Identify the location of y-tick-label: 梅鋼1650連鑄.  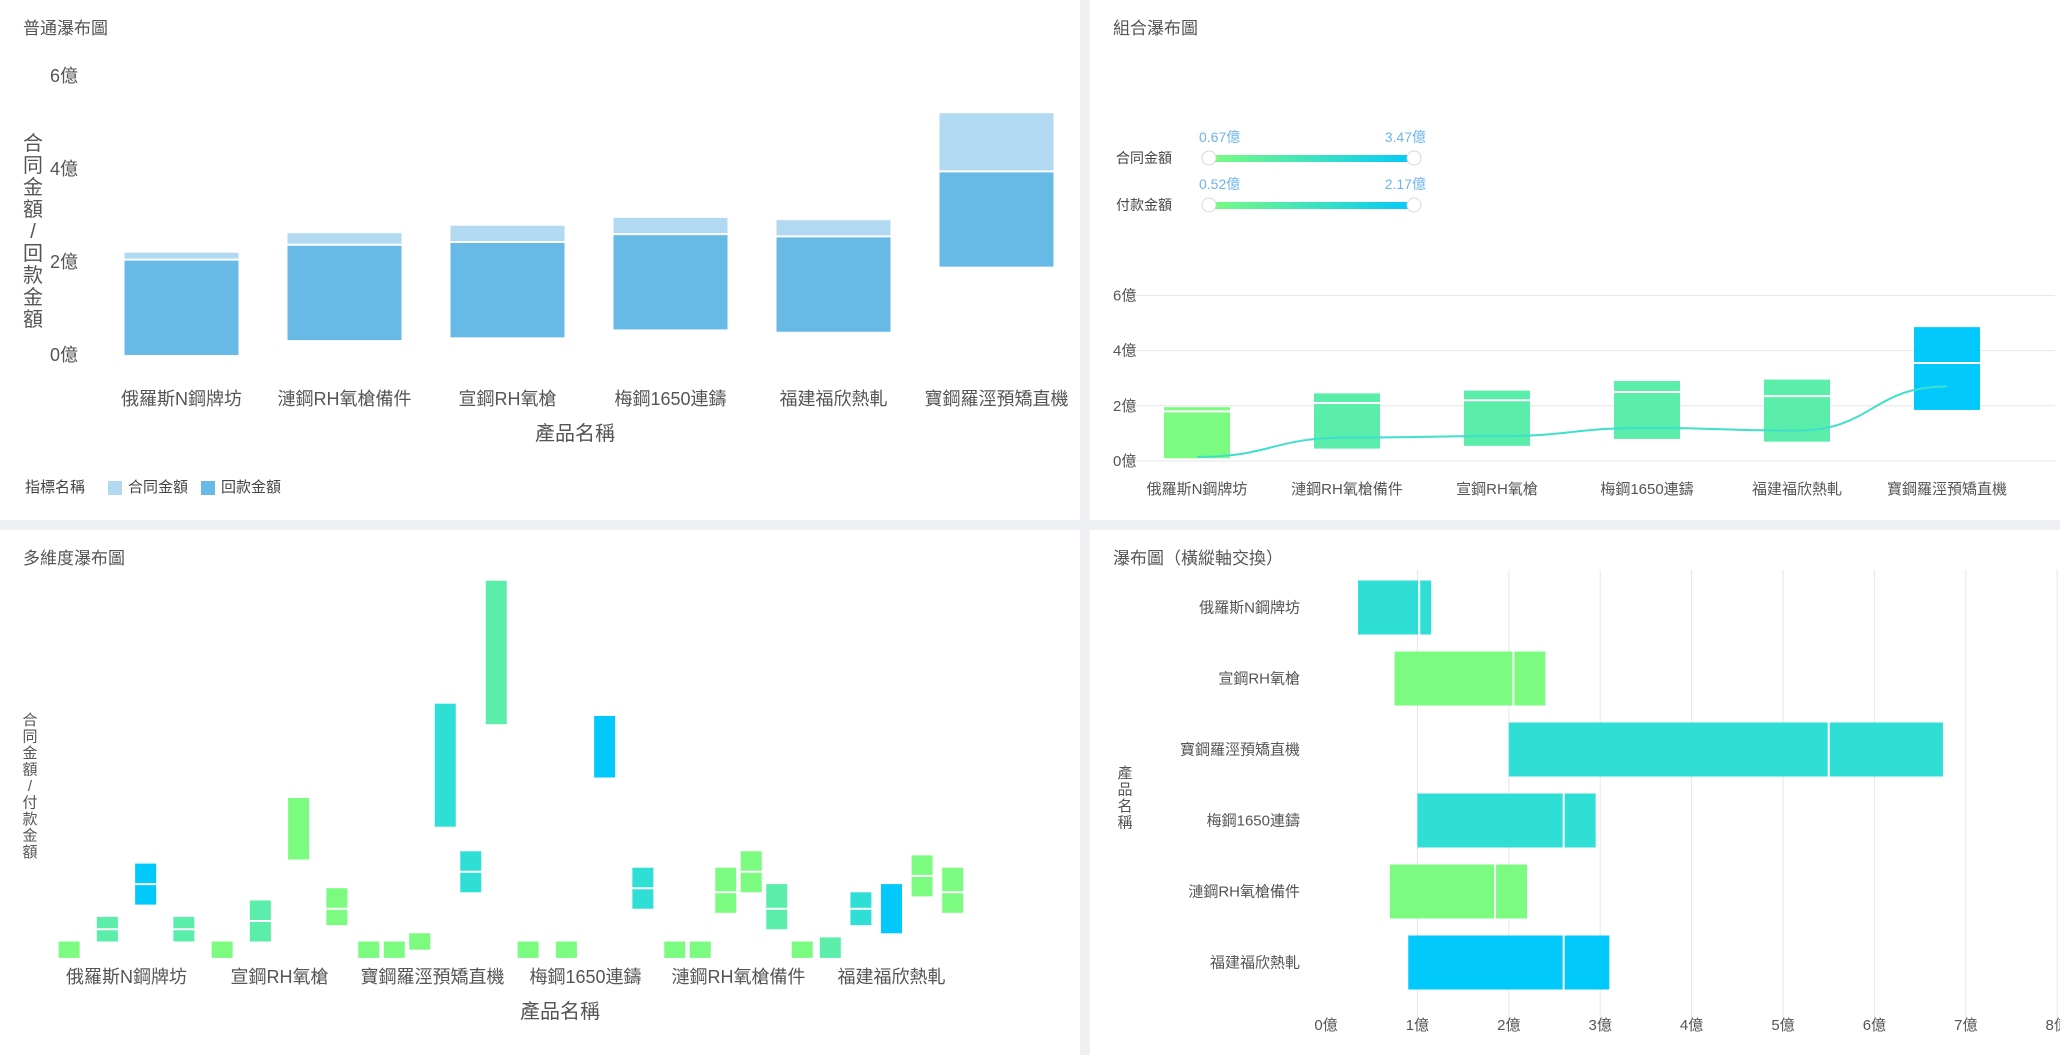
(1253, 821).